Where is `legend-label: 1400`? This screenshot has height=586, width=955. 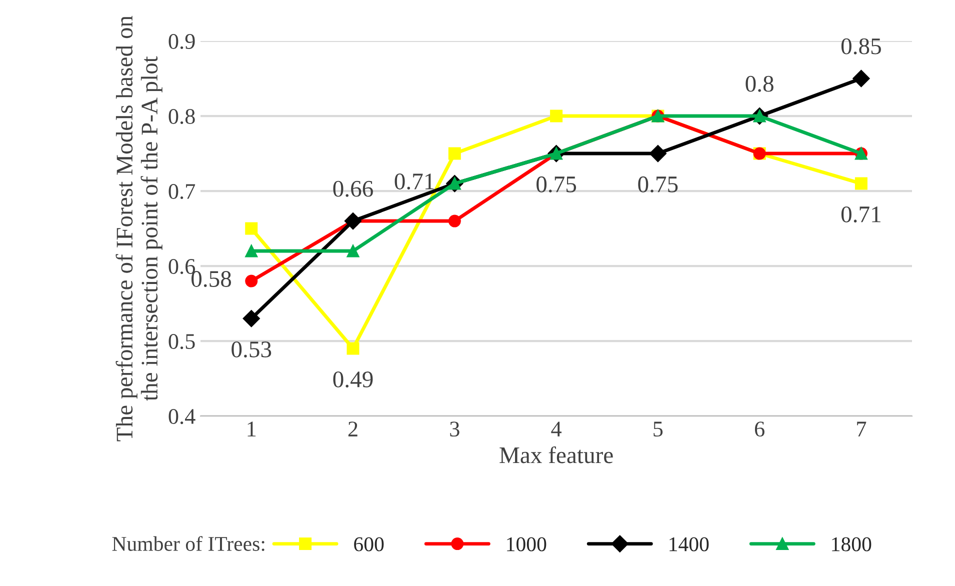
legend-label: 1400 is located at coordinates (689, 544).